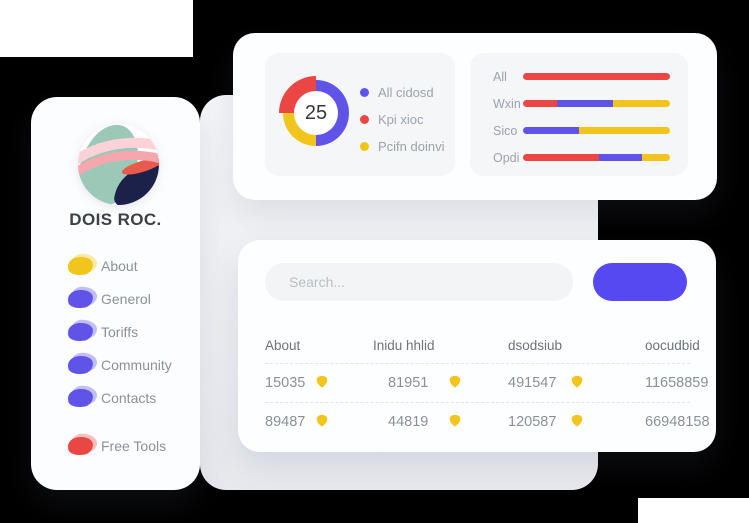  I want to click on about-blob-icon, so click(83, 263).